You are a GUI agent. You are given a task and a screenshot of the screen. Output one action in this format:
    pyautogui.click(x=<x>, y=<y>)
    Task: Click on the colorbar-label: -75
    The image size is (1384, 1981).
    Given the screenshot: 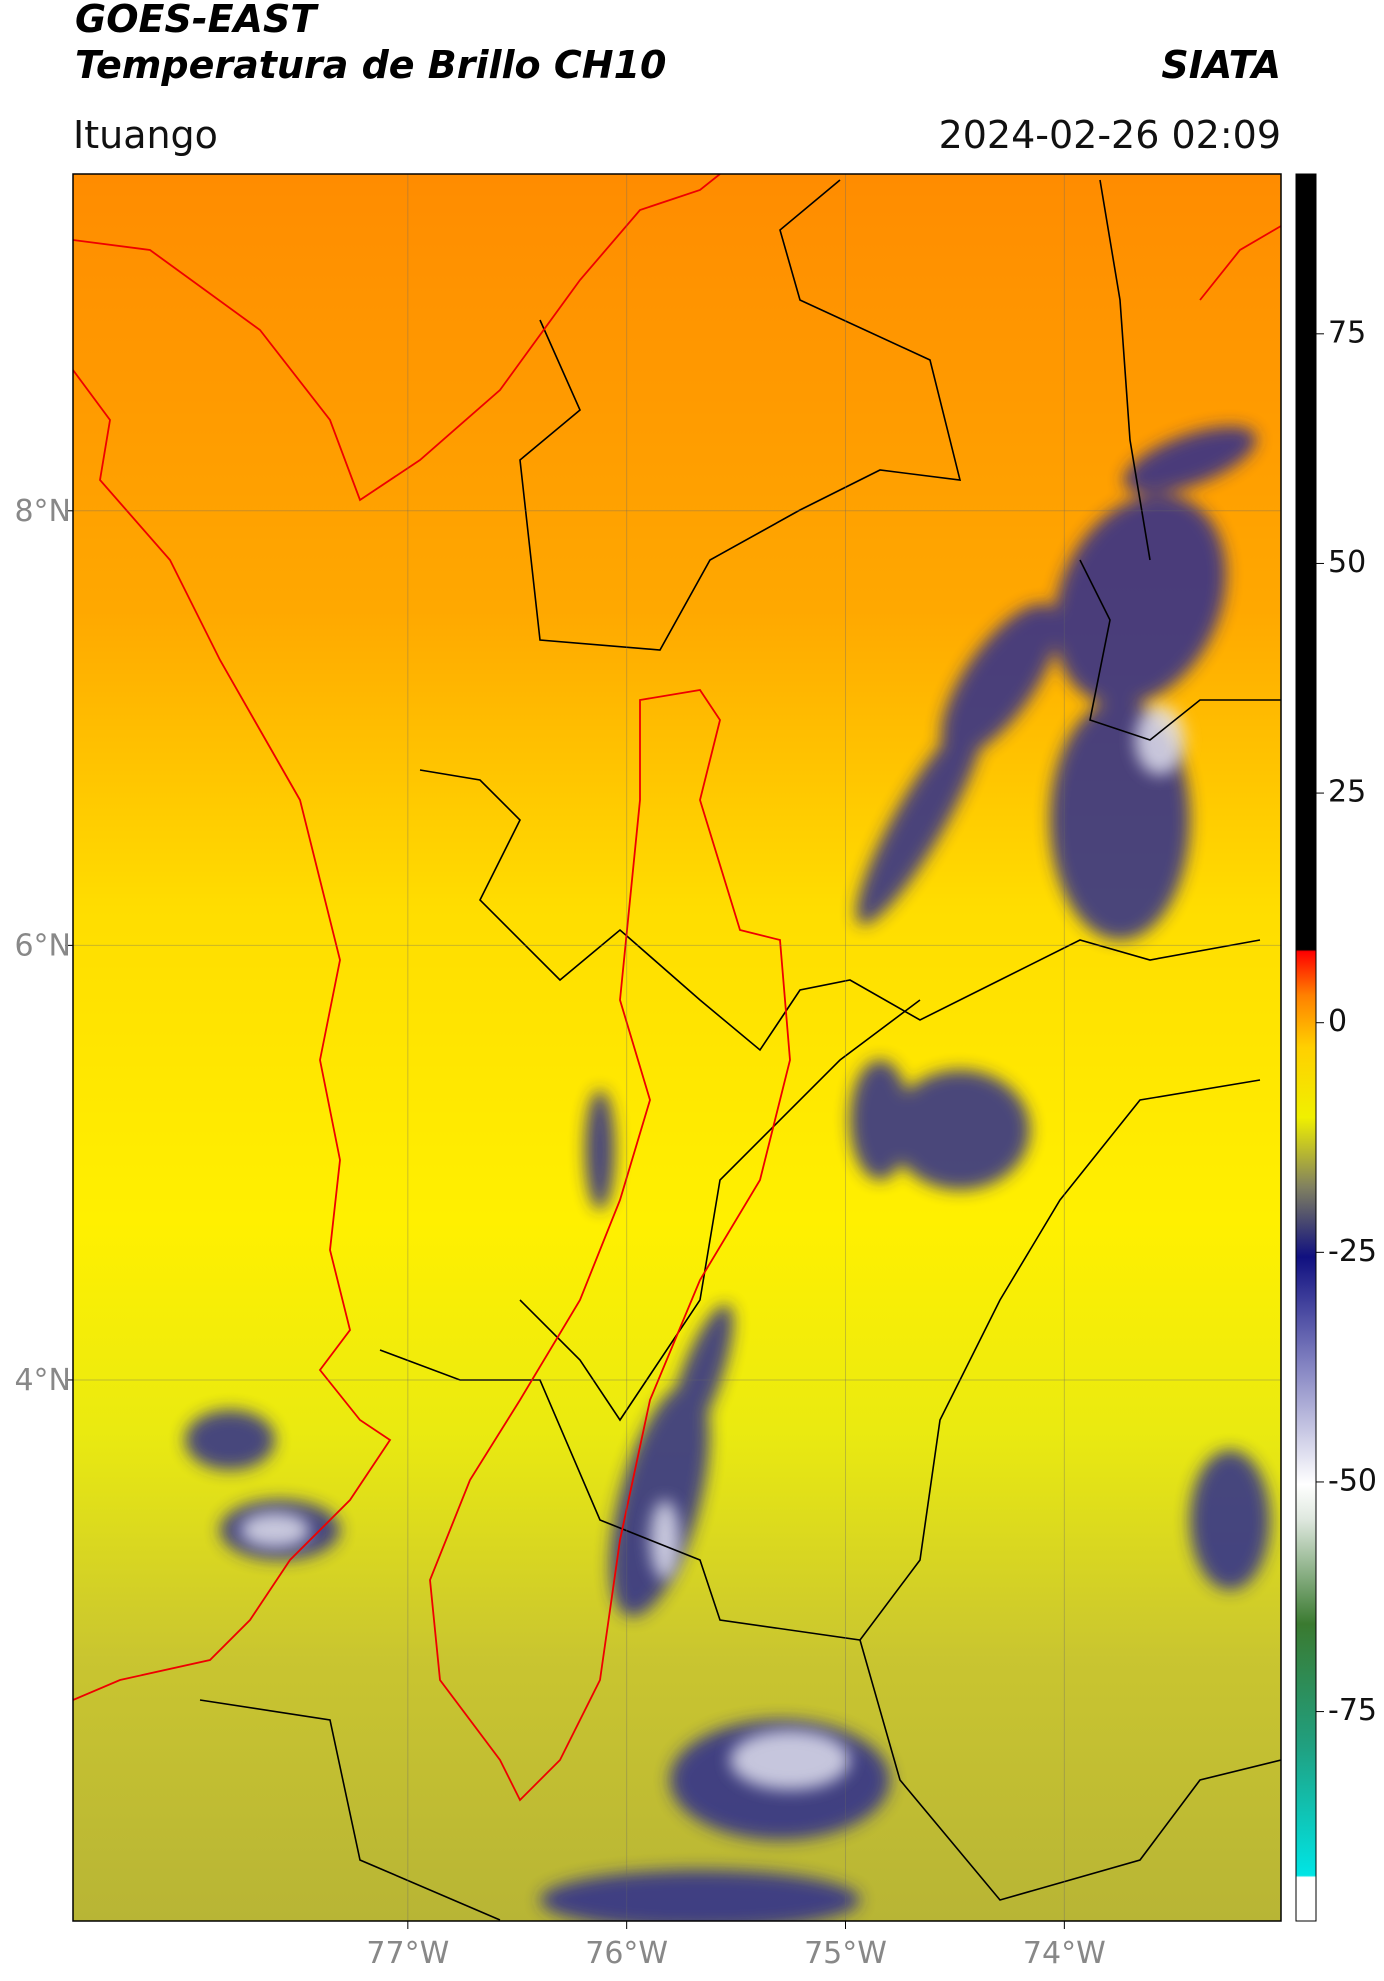 What is the action you would take?
    pyautogui.click(x=1352, y=1710)
    